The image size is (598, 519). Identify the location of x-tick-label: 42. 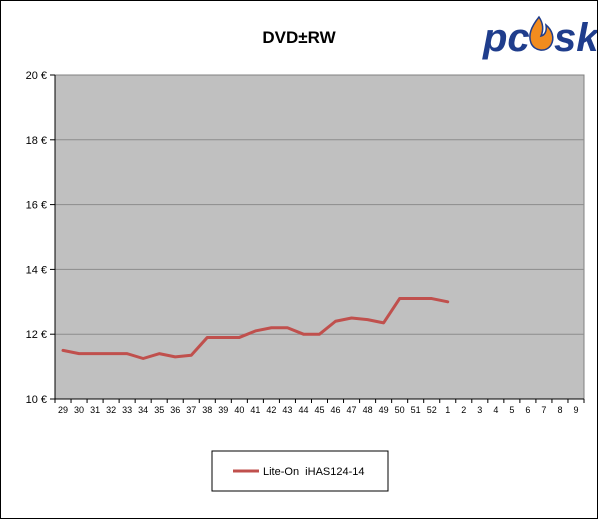
(271, 410).